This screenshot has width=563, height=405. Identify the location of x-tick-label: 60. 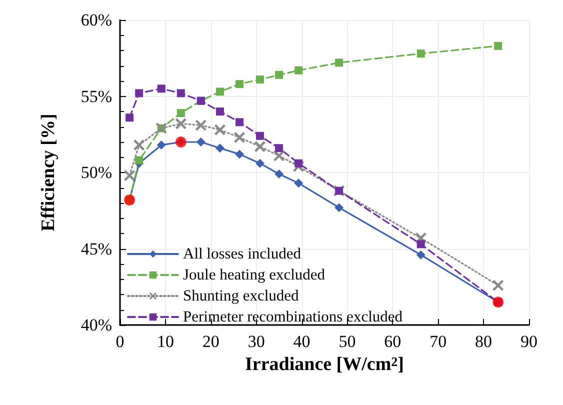
(393, 341).